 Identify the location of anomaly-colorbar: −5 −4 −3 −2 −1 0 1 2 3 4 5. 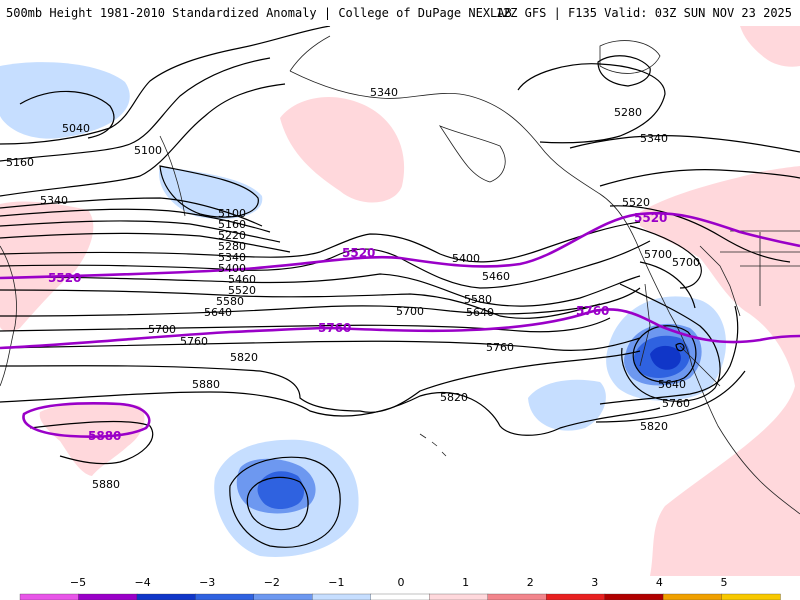
(400, 588).